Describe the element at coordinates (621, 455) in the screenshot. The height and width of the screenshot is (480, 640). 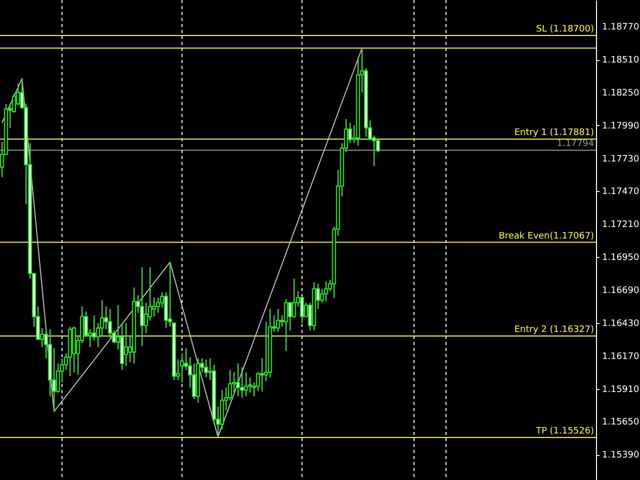
I see `y-tick-label: 1.15390` at that location.